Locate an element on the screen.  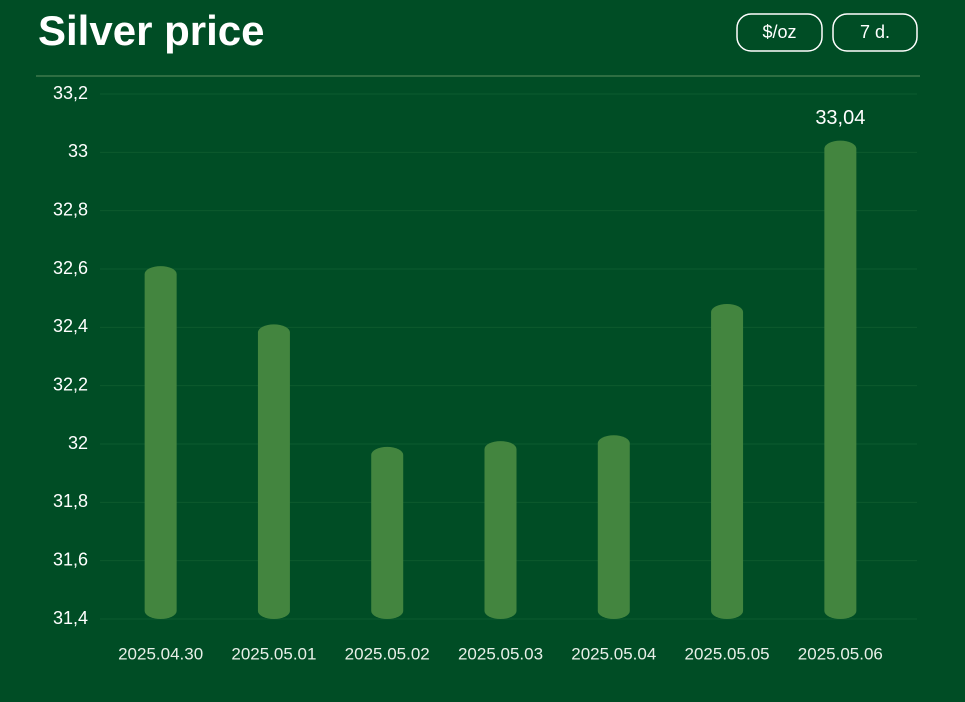
unit-button: $/oz is located at coordinates (779, 32).